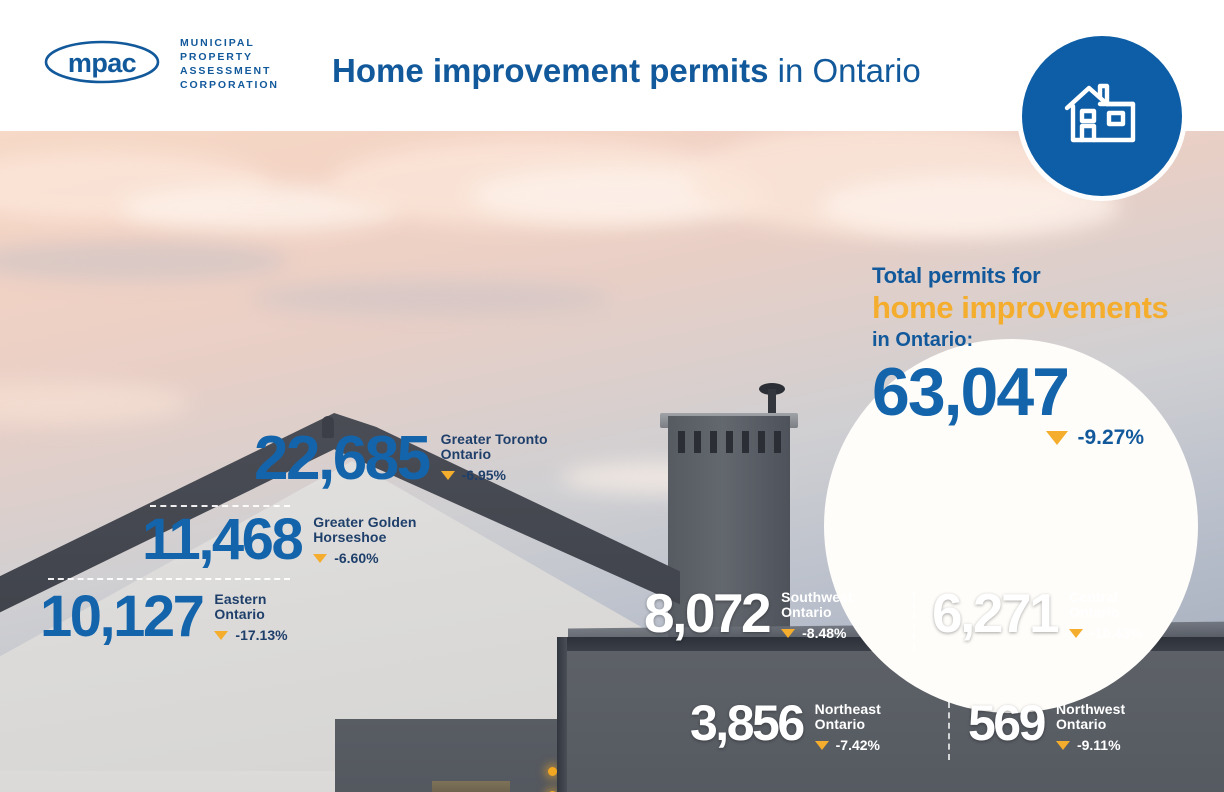 The width and height of the screenshot is (1224, 792). What do you see at coordinates (261, 635) in the screenshot?
I see `stat-change-value: -17.13%` at bounding box center [261, 635].